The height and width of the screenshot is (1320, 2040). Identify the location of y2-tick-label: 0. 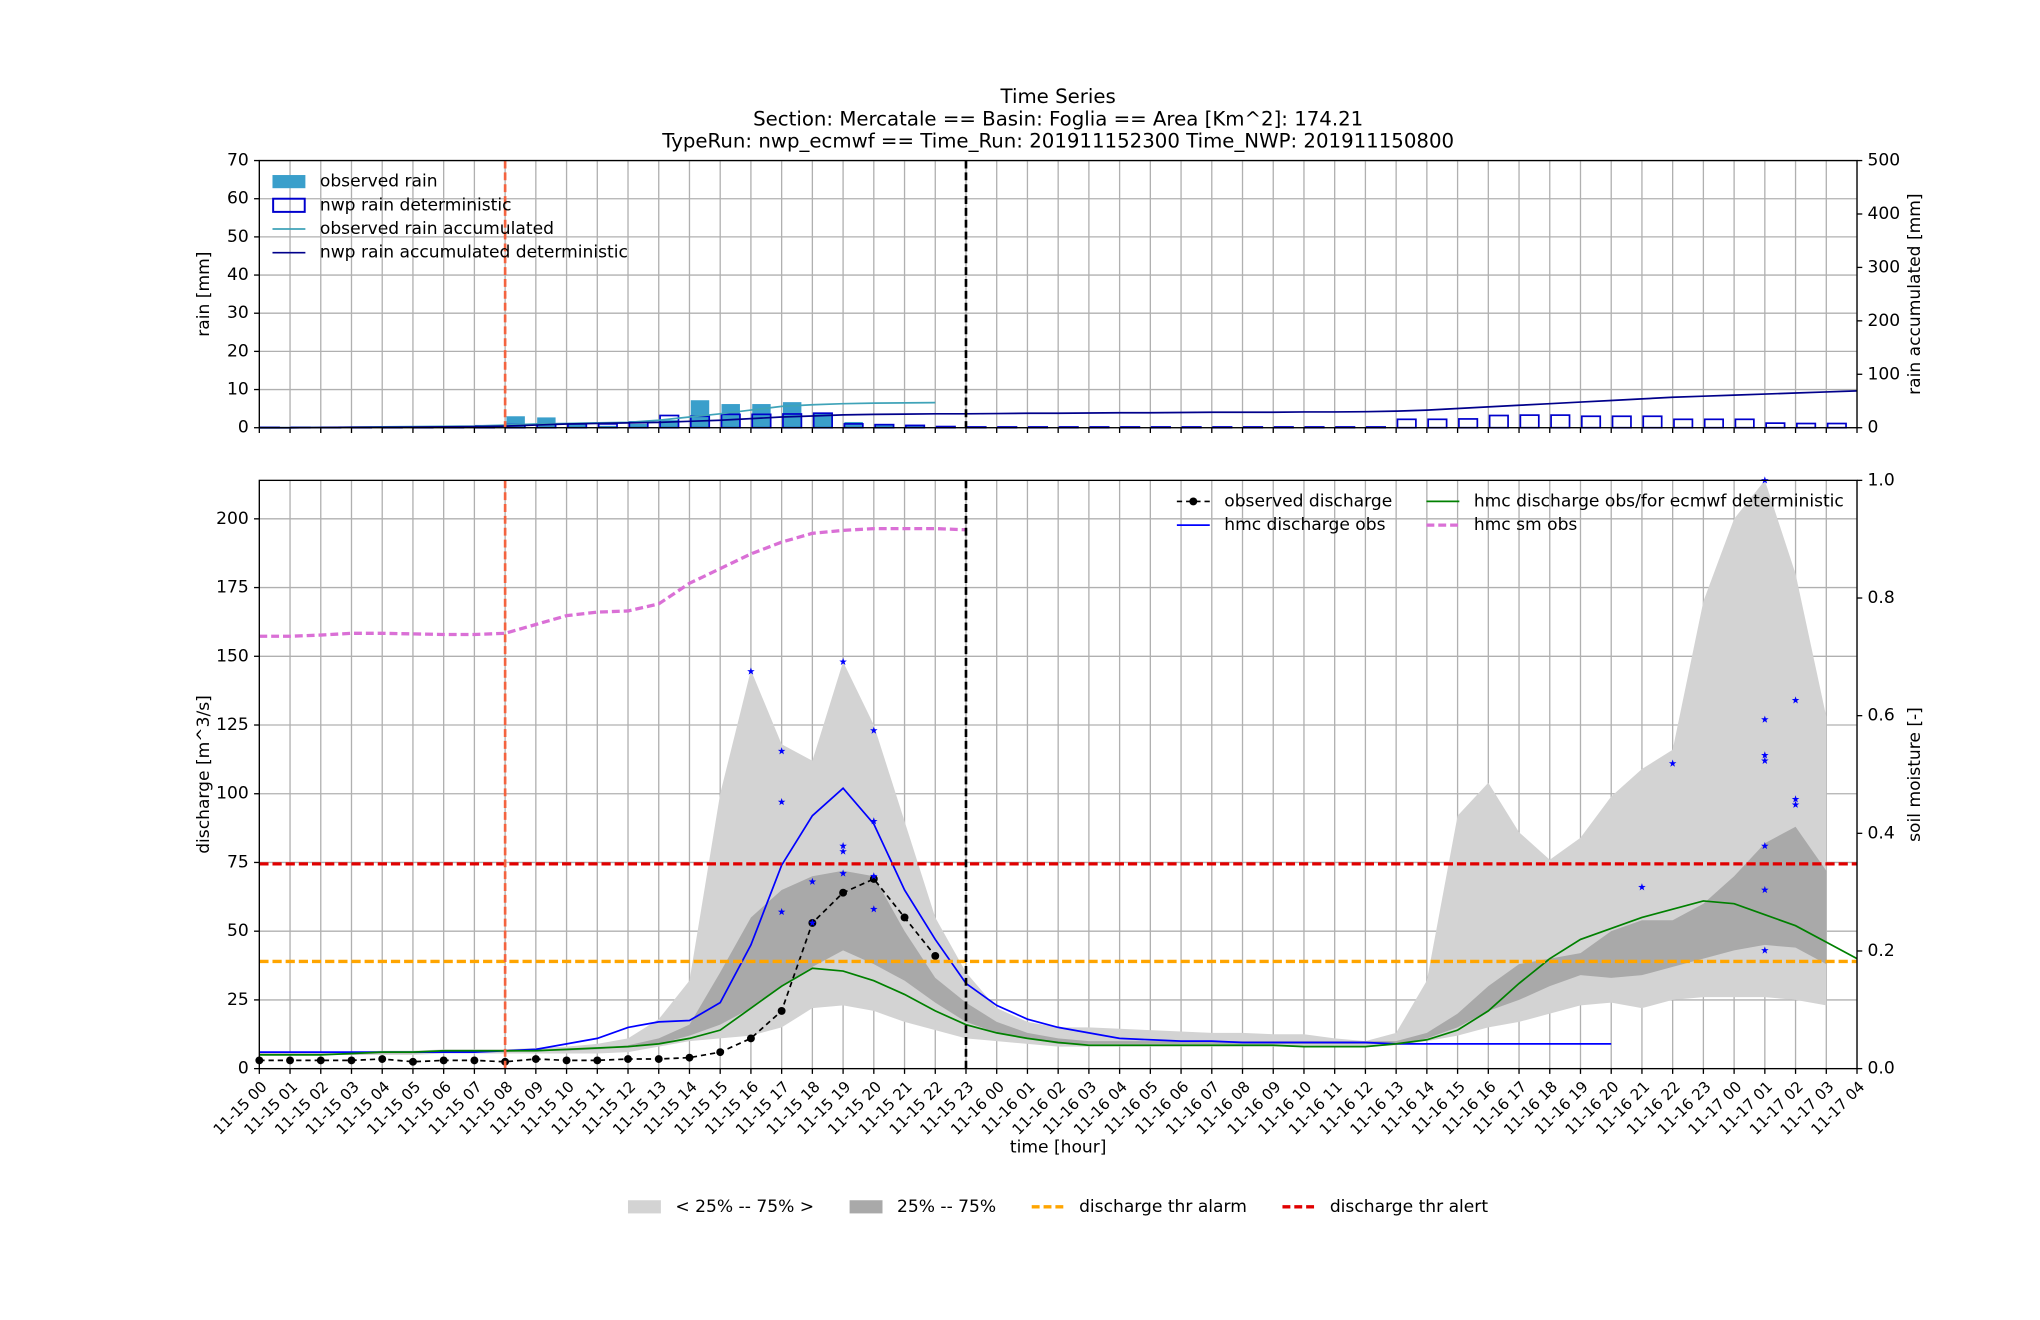
(1873, 428).